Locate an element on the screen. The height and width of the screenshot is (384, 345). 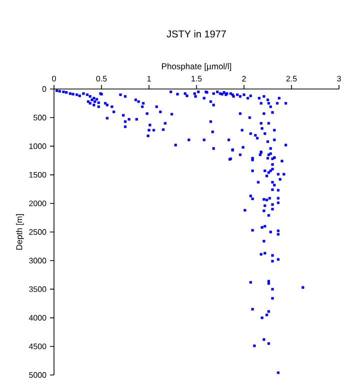
chart-title: JSTY in 1977 is located at coordinates (196, 34).